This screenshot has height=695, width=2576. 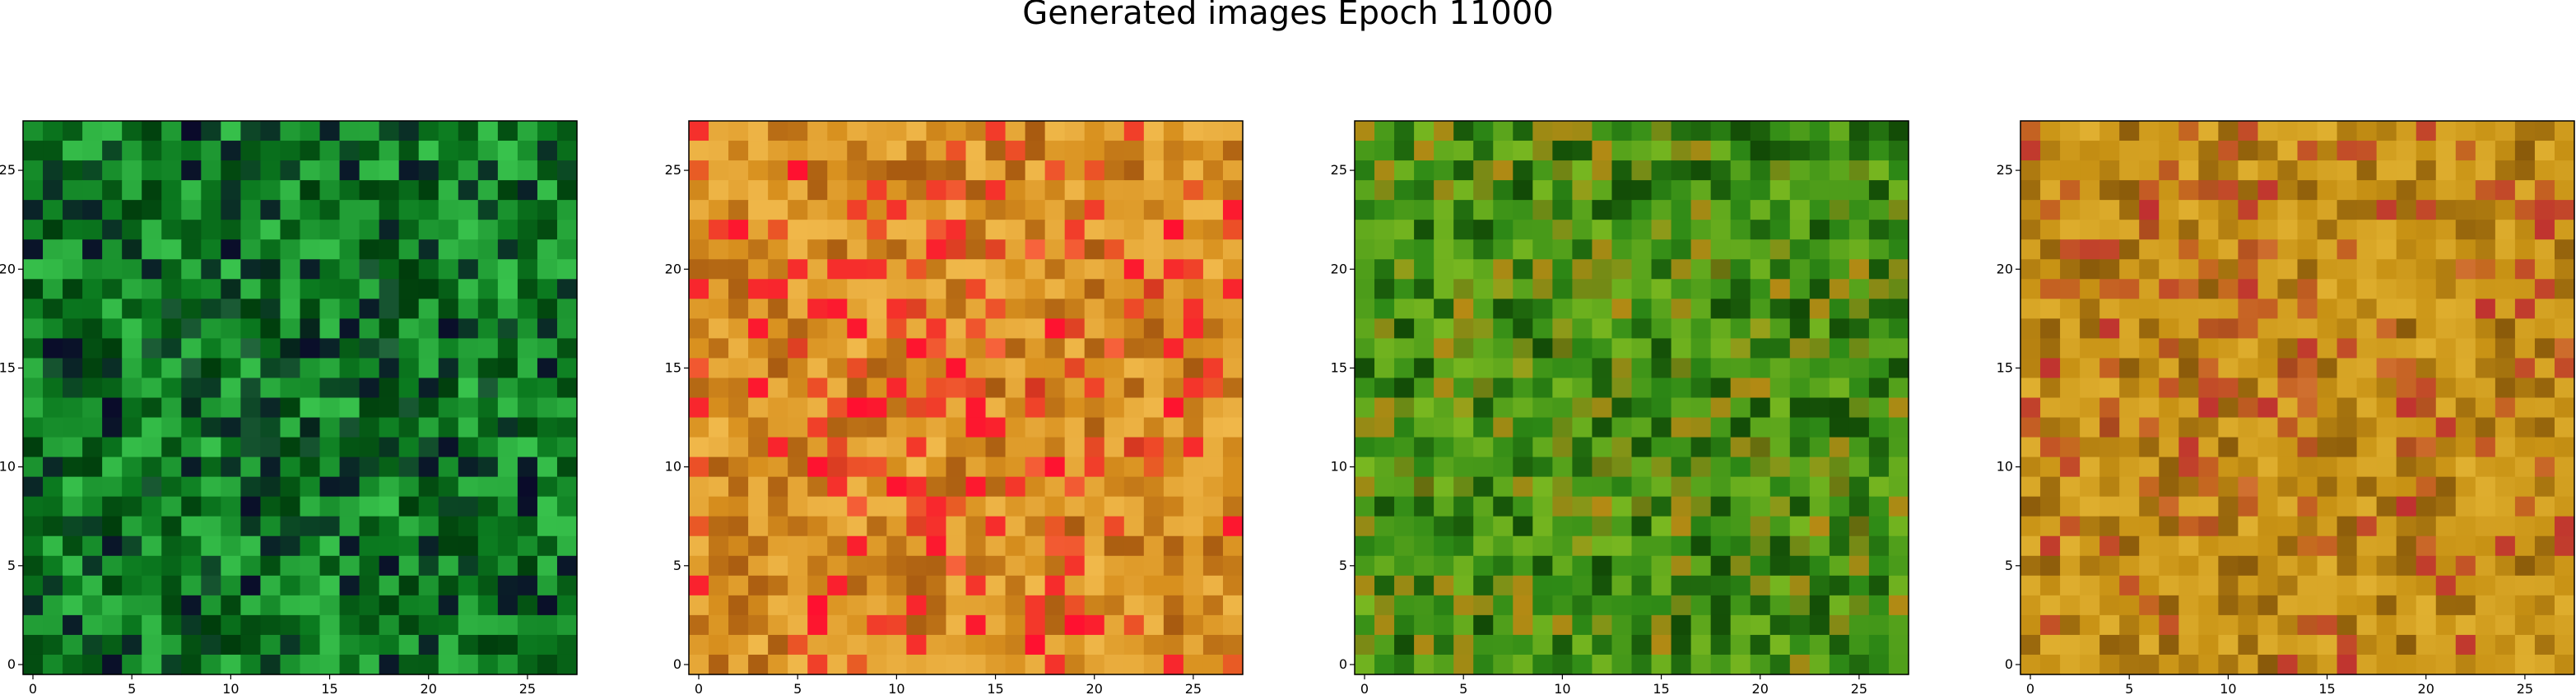 I want to click on y-tick-label: 20, so click(x=1339, y=268).